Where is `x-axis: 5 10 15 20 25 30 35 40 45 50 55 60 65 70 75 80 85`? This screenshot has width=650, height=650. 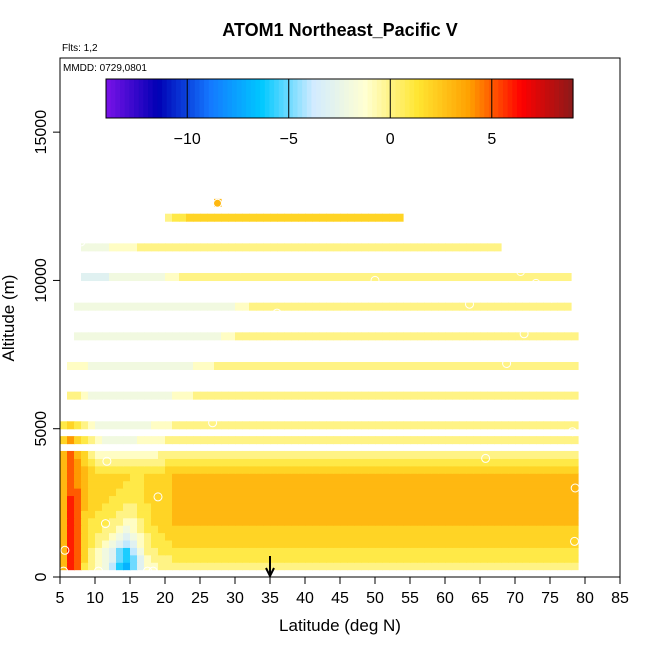
x-axis: 5 10 15 20 25 30 35 40 45 50 55 60 65 70 75 80 85 is located at coordinates (342, 591).